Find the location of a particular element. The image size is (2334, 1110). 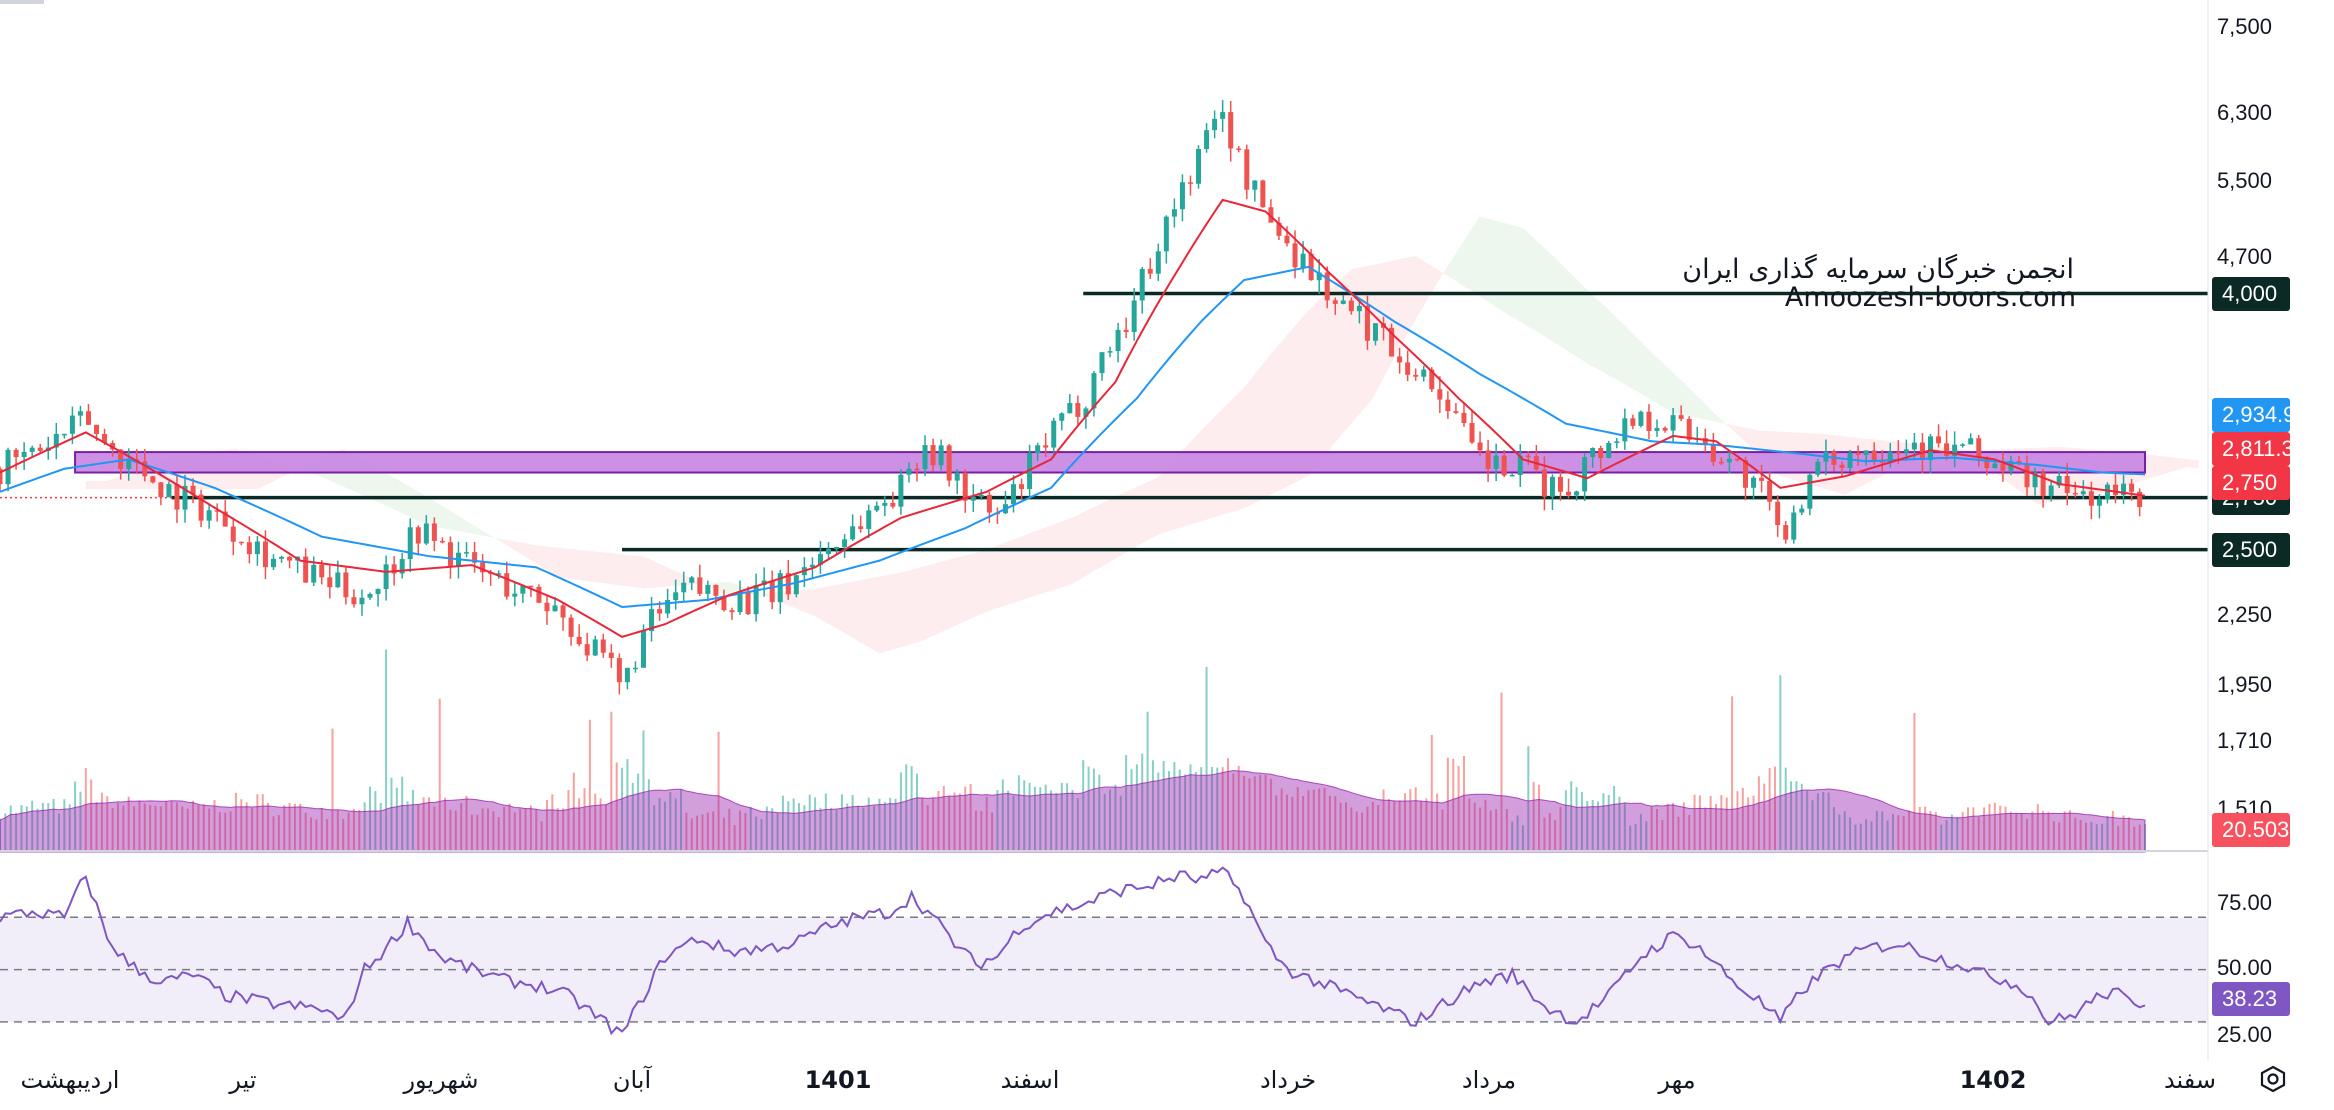

volume-tag: 20.503M is located at coordinates (2260, 830).